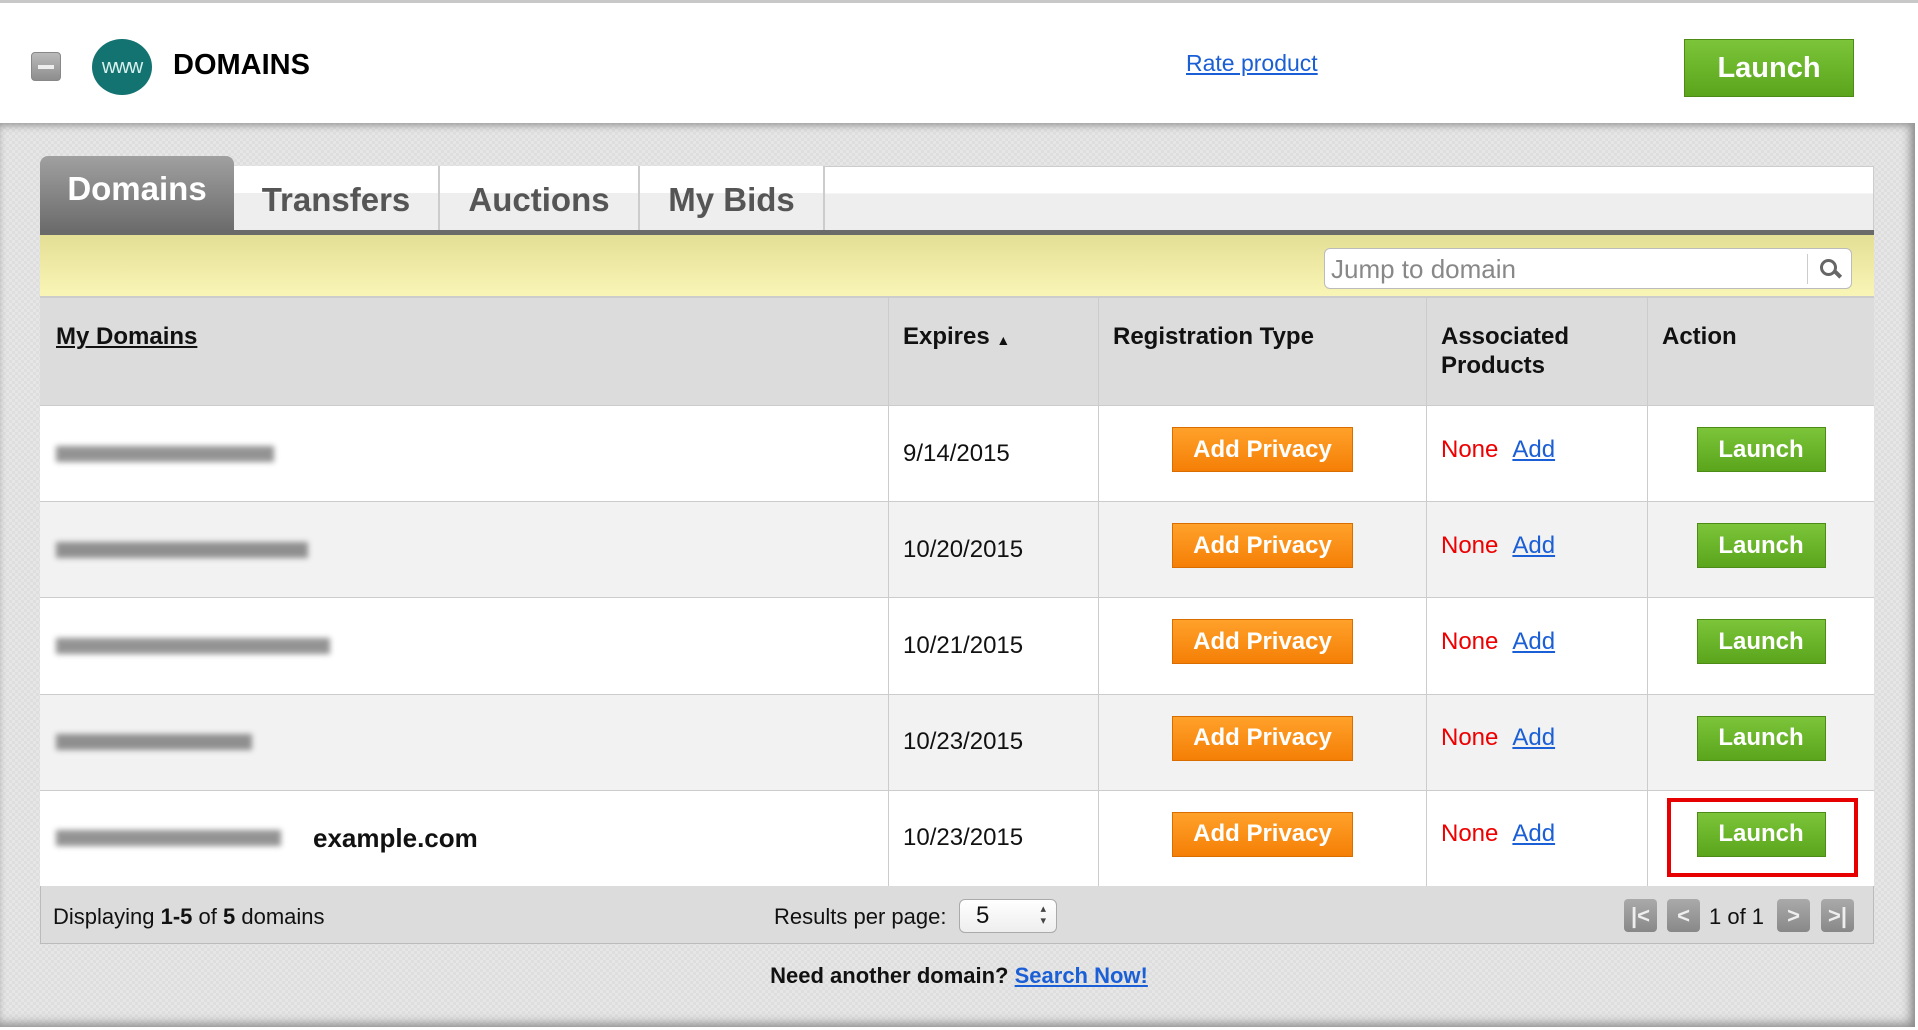  I want to click on table-row: 10/20/2015 Add Privacy None Add Launch, so click(957, 550).